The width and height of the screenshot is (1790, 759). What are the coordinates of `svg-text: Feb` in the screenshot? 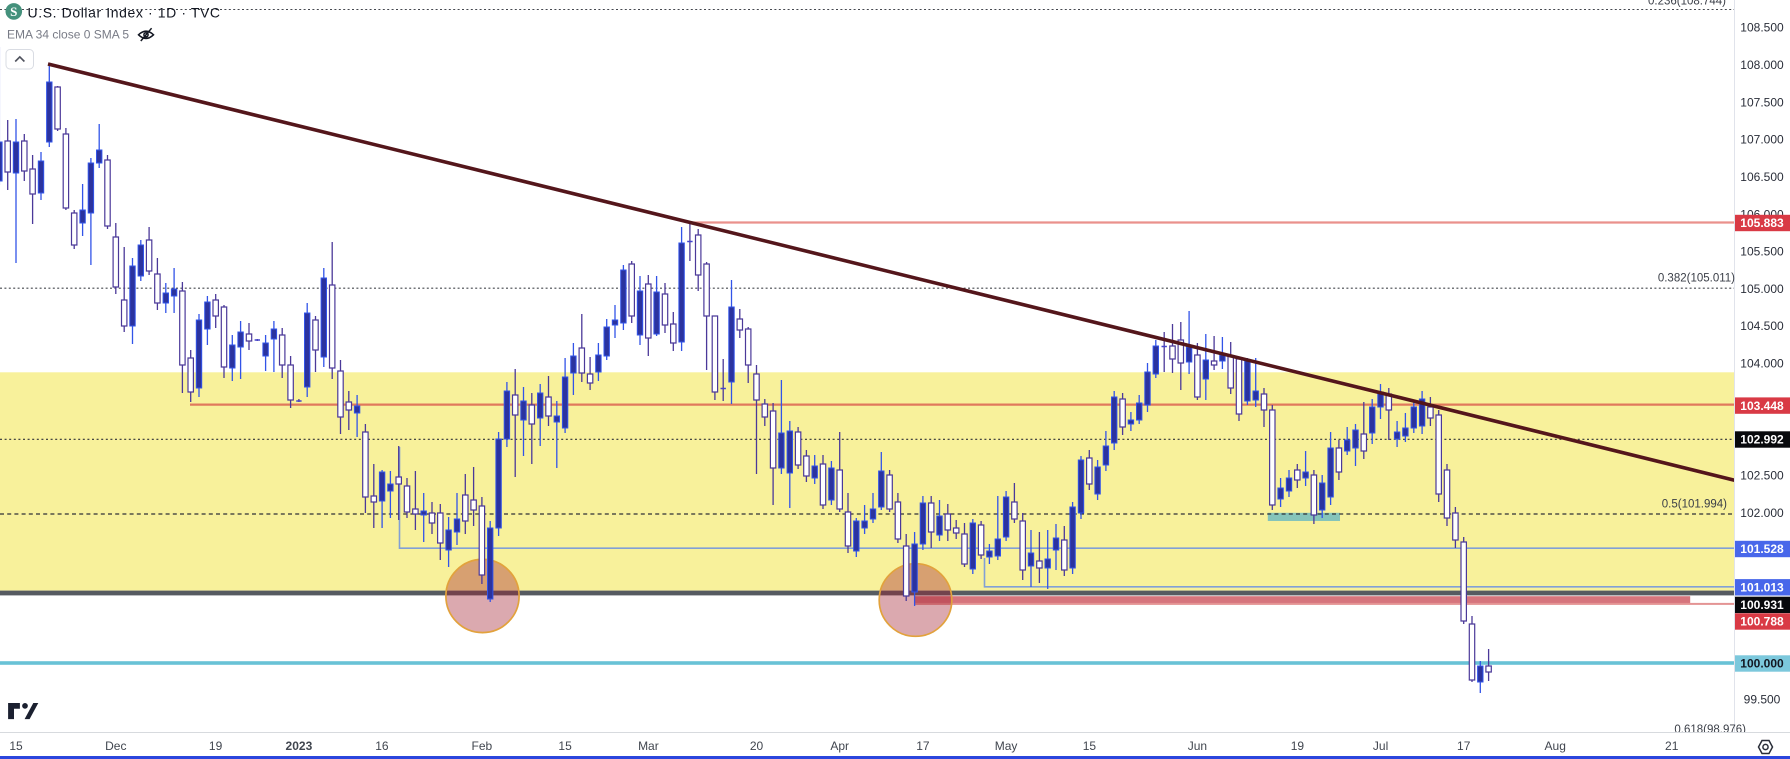 It's located at (482, 746).